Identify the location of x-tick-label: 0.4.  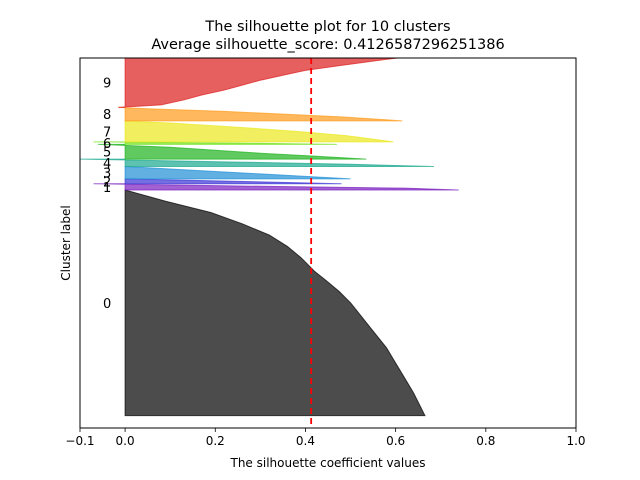
(305, 441).